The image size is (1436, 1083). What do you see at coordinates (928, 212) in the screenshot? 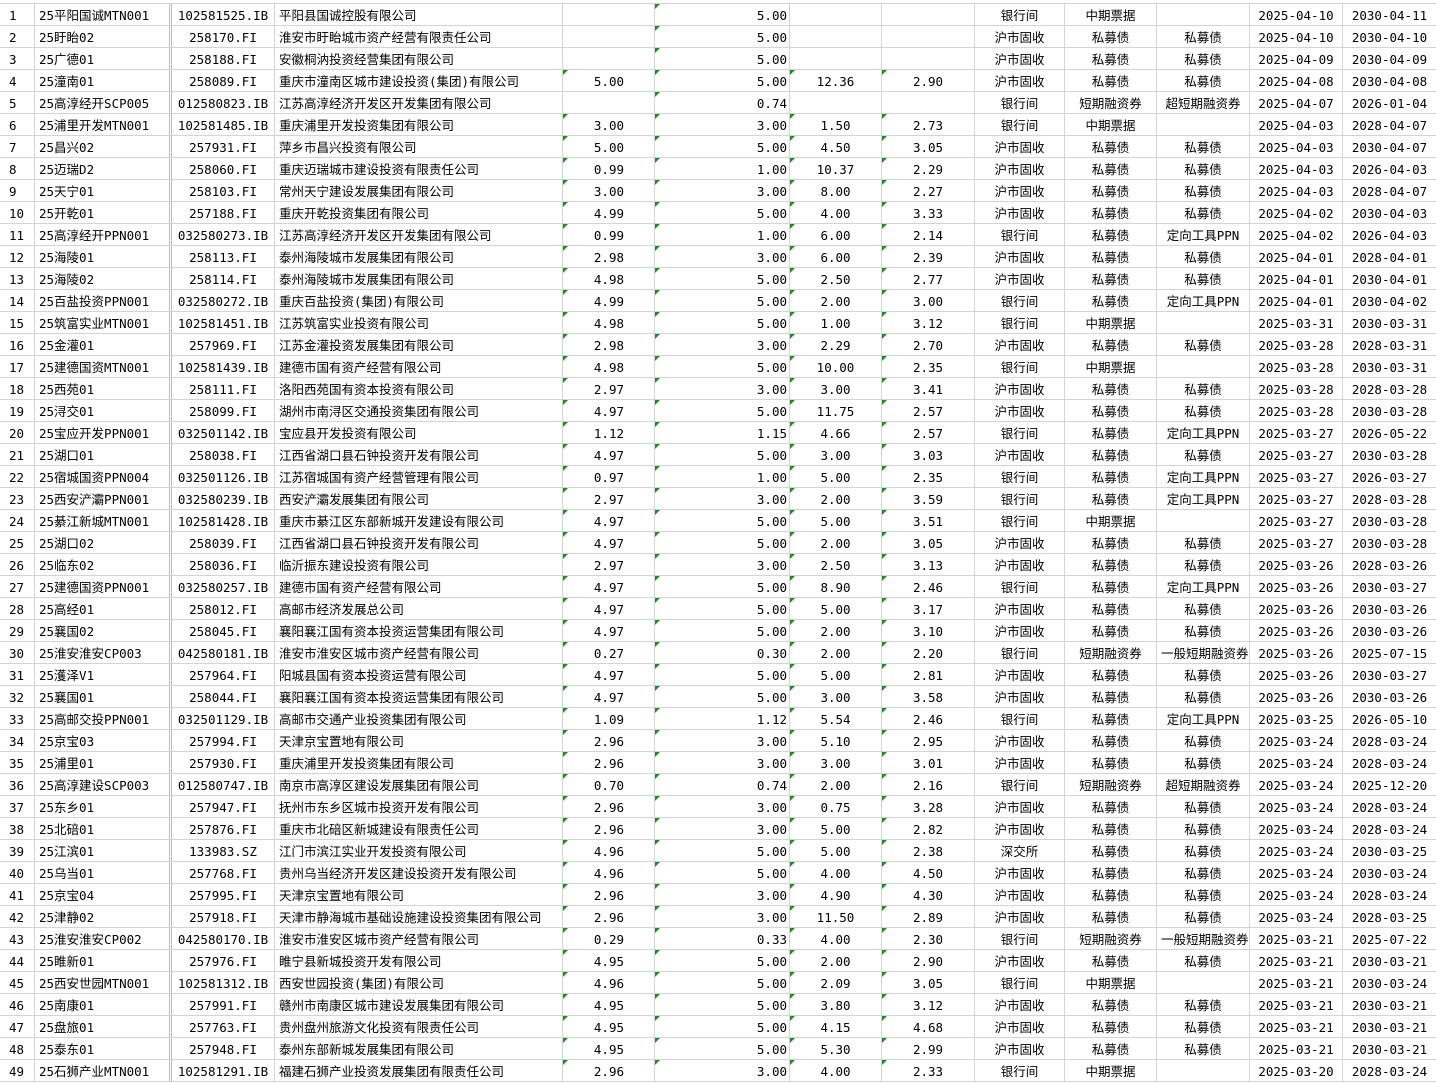
I see `value-cell-d: 3.33` at bounding box center [928, 212].